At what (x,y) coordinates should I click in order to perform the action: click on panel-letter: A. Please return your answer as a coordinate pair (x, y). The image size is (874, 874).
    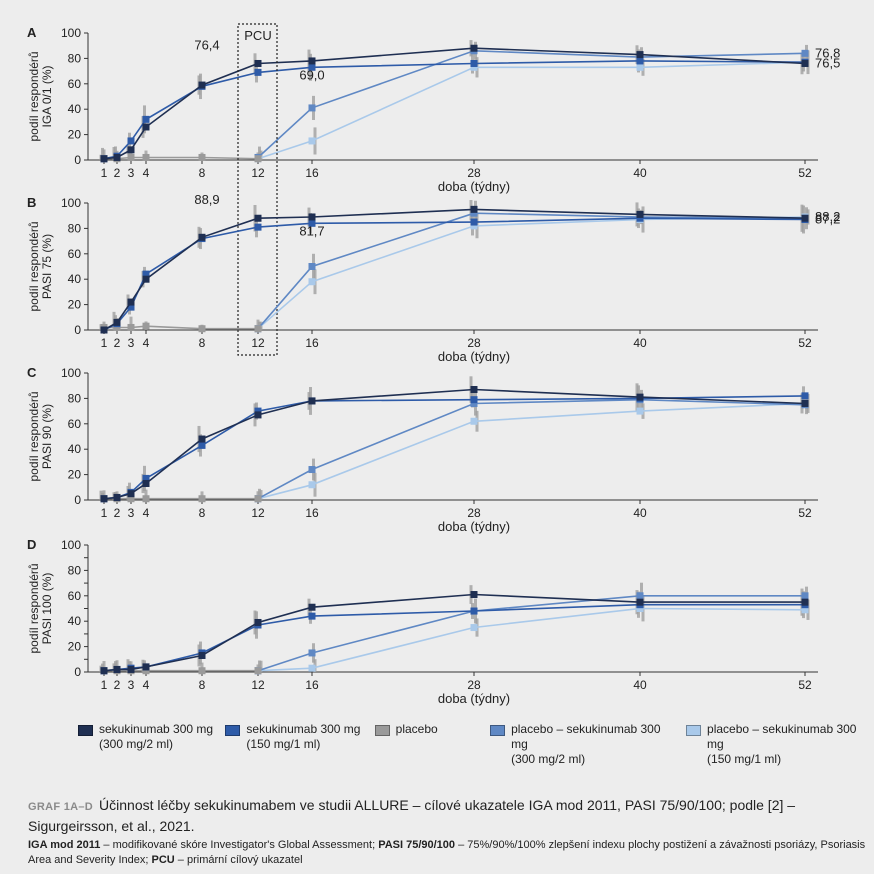
    Looking at the image, I should click on (32, 32).